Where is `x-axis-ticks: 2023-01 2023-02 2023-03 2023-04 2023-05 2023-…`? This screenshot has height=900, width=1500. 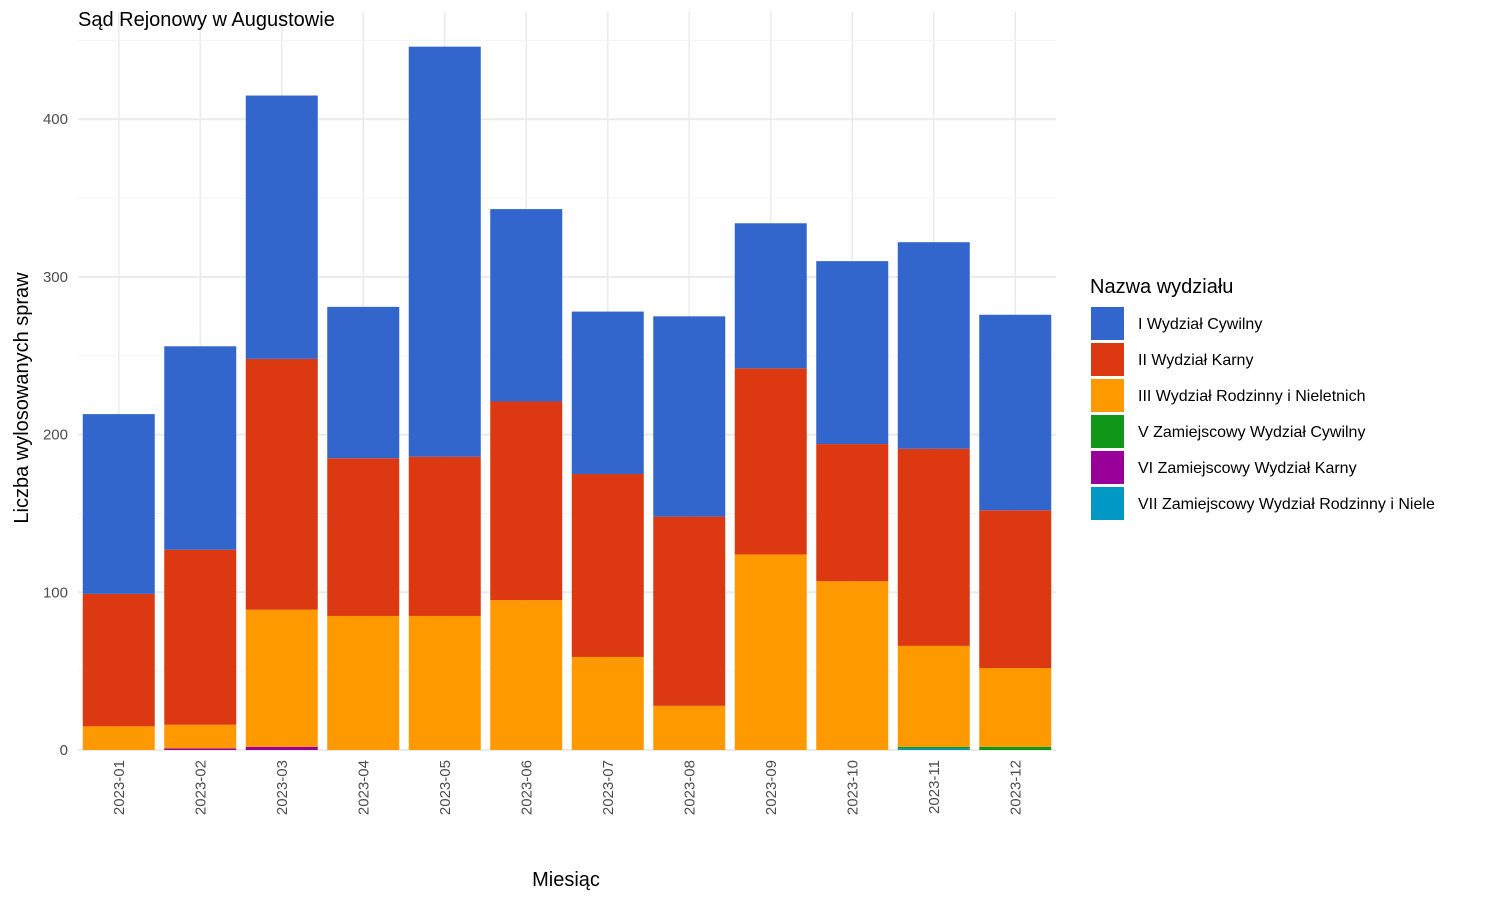 x-axis-ticks: 2023-01 2023-02 2023-03 2023-04 2023-05 2023-… is located at coordinates (568, 787).